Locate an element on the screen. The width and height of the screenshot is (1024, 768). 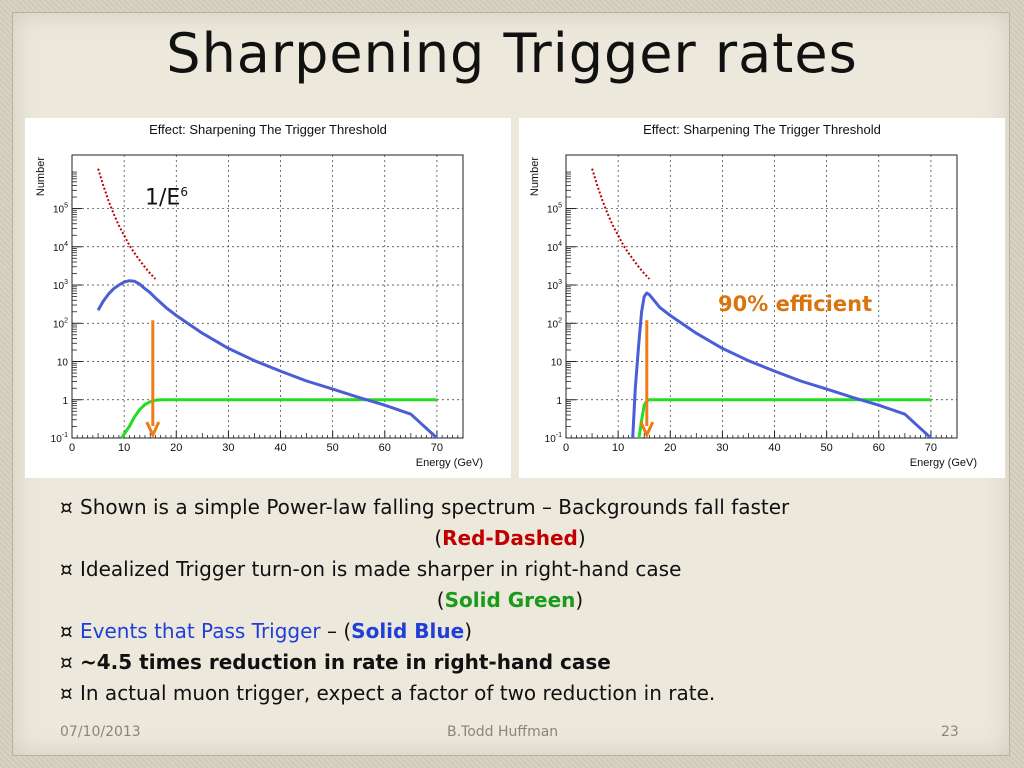
chart-right-ytick-label-5: 10⁴ is located at coordinates (554, 247).